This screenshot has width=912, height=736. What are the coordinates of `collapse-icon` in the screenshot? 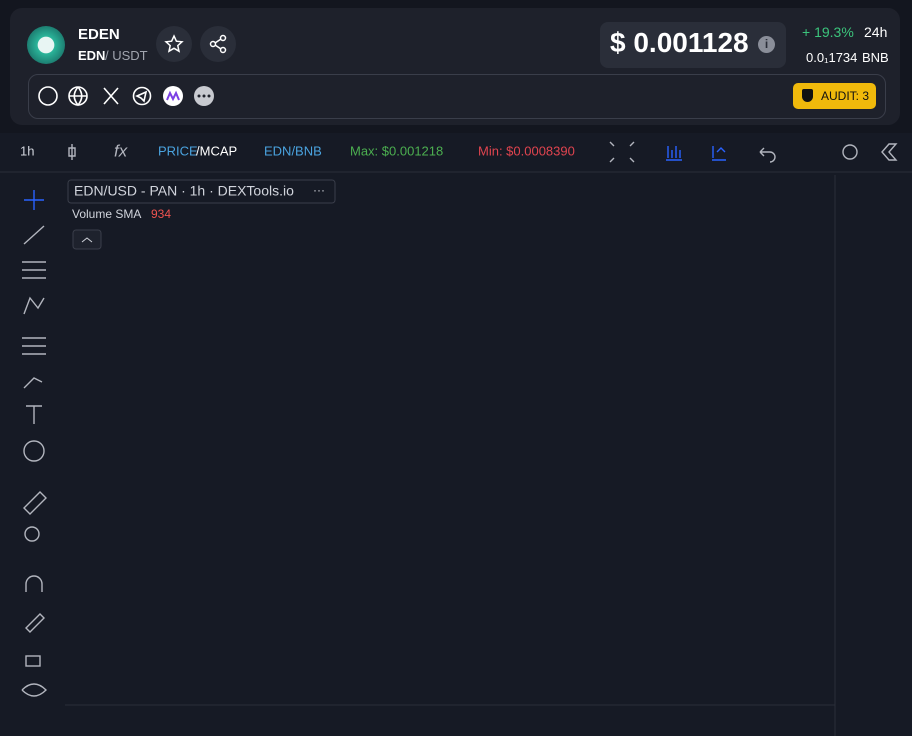 It's located at (87, 240).